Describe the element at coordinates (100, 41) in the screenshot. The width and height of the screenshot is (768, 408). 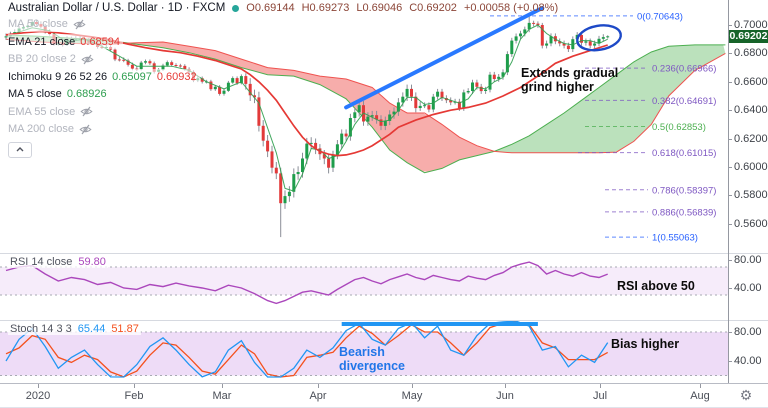
I see `indicator-value: 0.68594` at that location.